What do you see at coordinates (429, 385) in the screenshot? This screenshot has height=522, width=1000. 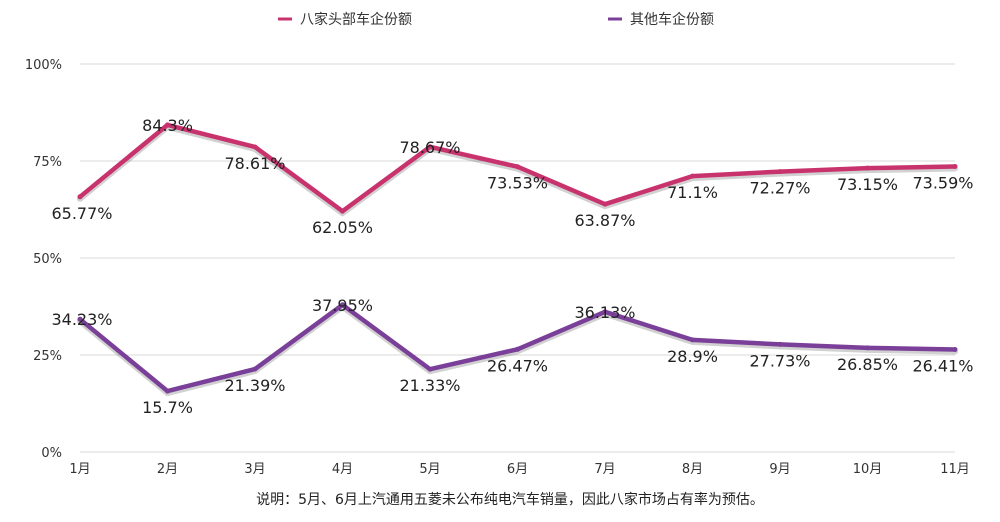 I see `data-label: 21.33%` at bounding box center [429, 385].